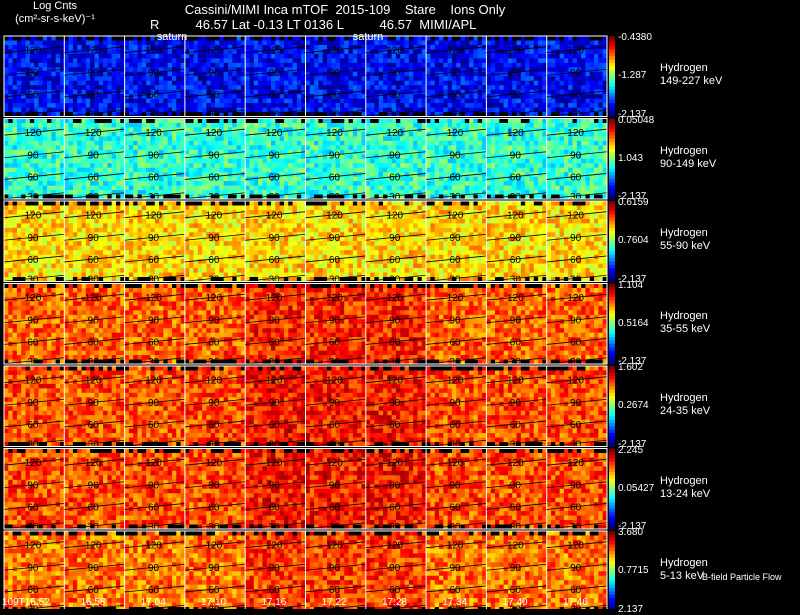 The width and height of the screenshot is (800, 615). What do you see at coordinates (685, 494) in the screenshot?
I see `band-energy: 13-24 keV` at bounding box center [685, 494].